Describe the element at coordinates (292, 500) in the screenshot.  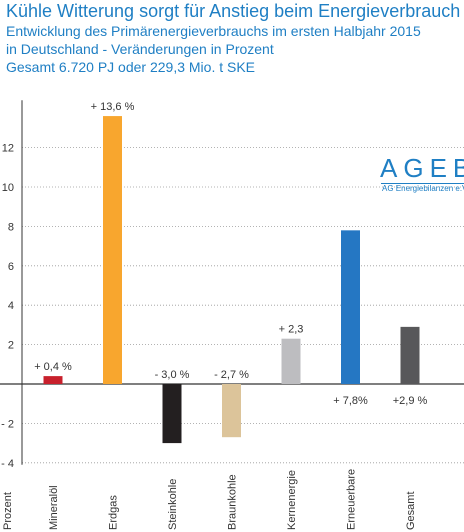
I see `category-label: Kernenergie` at that location.